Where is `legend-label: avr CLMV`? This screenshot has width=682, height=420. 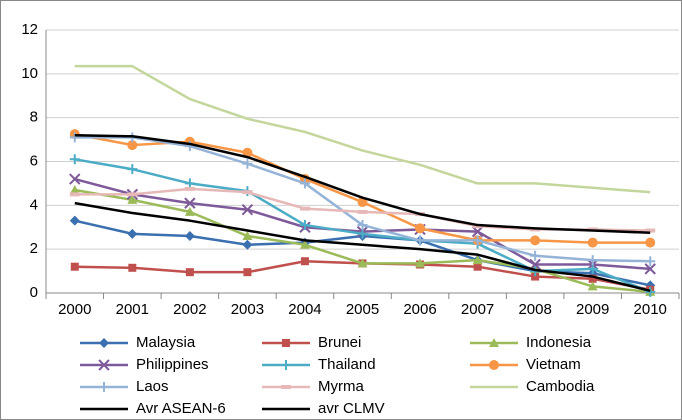 legend-label: avr CLMV is located at coordinates (351, 408).